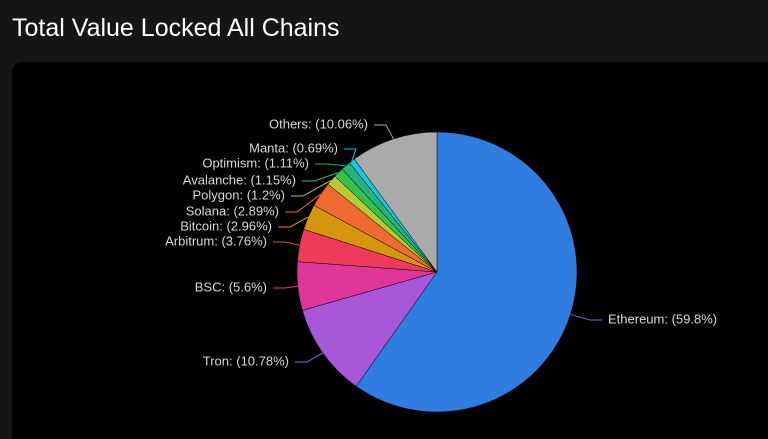  I want to click on data-label: BSC: (5.6%), so click(231, 286).